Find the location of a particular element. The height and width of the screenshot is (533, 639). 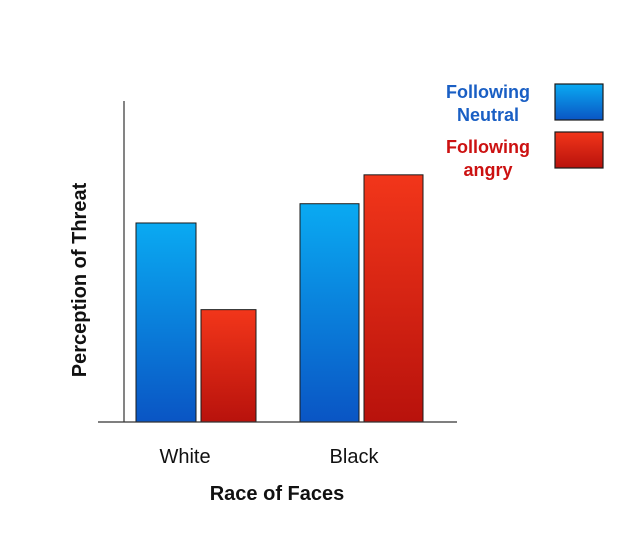

legend-swatch-angry is located at coordinates (579, 150).